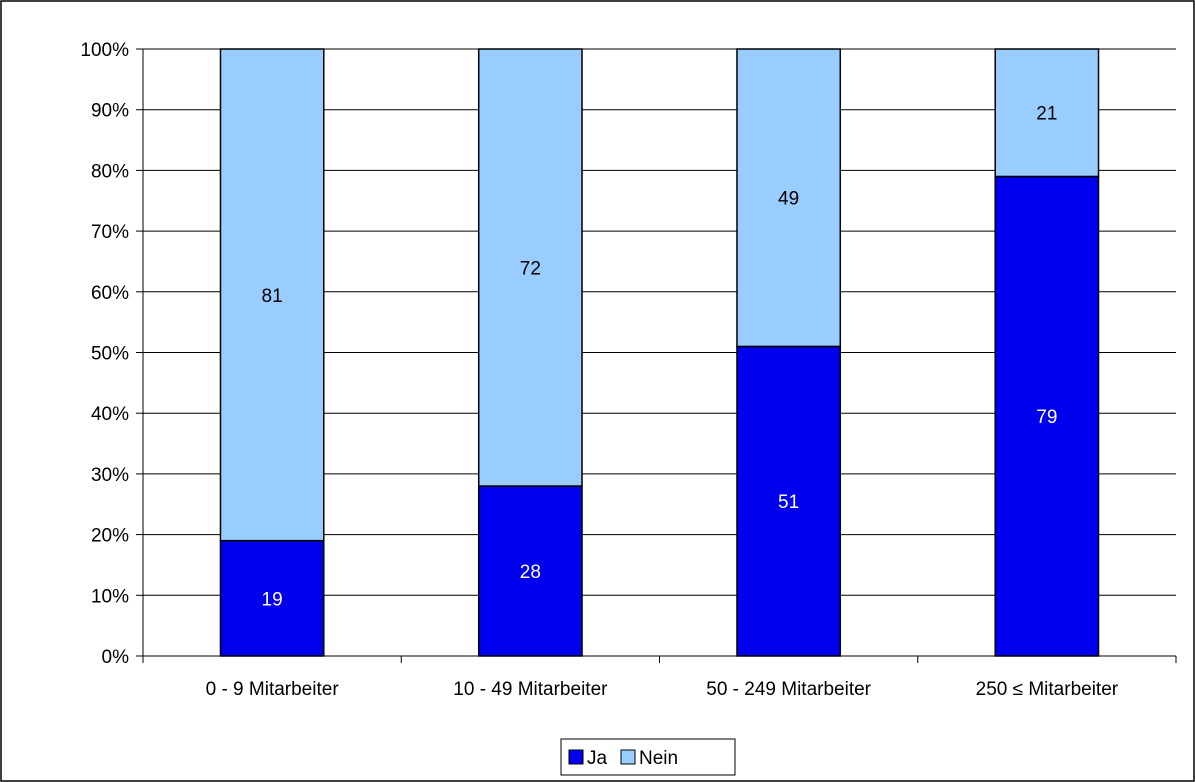  I want to click on y-tick-label: 0%, so click(116, 657).